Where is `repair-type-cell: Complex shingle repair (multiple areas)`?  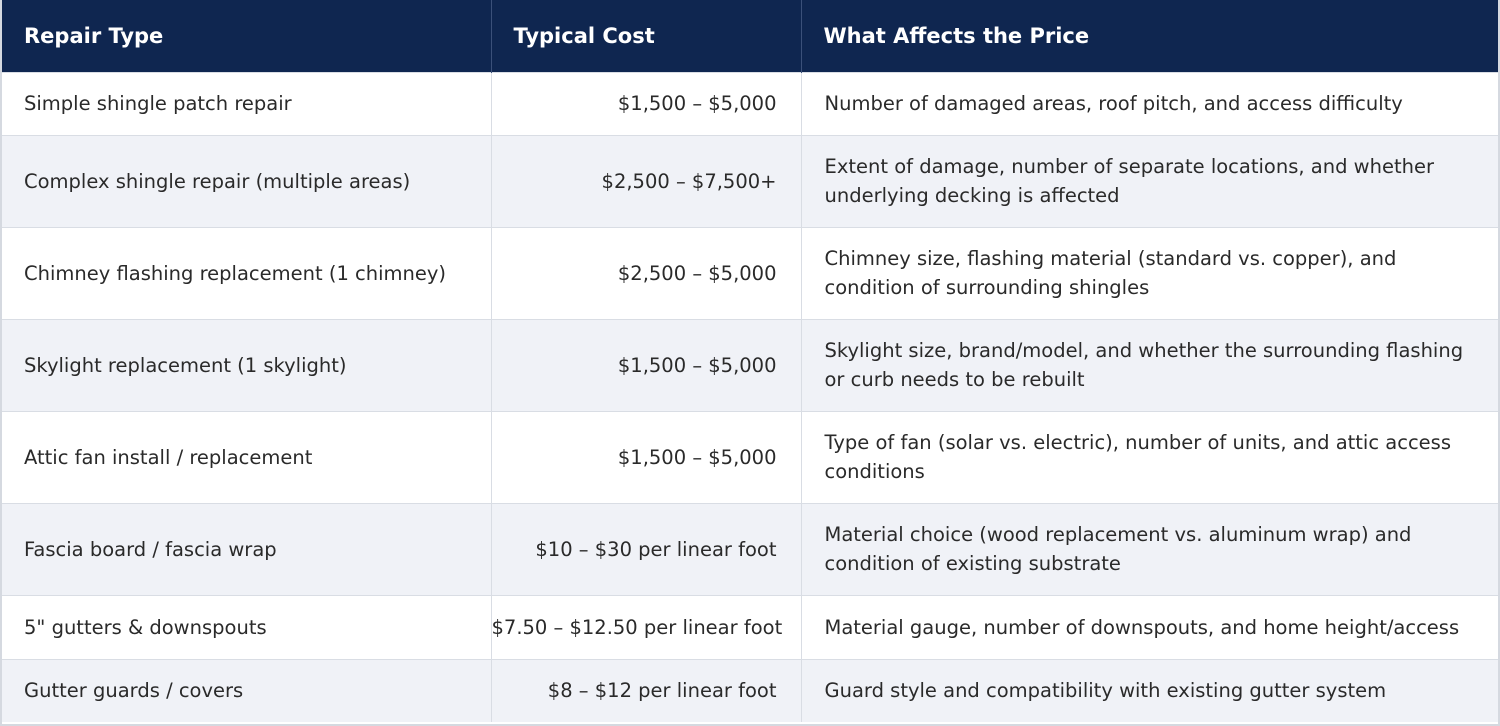 repair-type-cell: Complex shingle repair (multiple areas) is located at coordinates (247, 180).